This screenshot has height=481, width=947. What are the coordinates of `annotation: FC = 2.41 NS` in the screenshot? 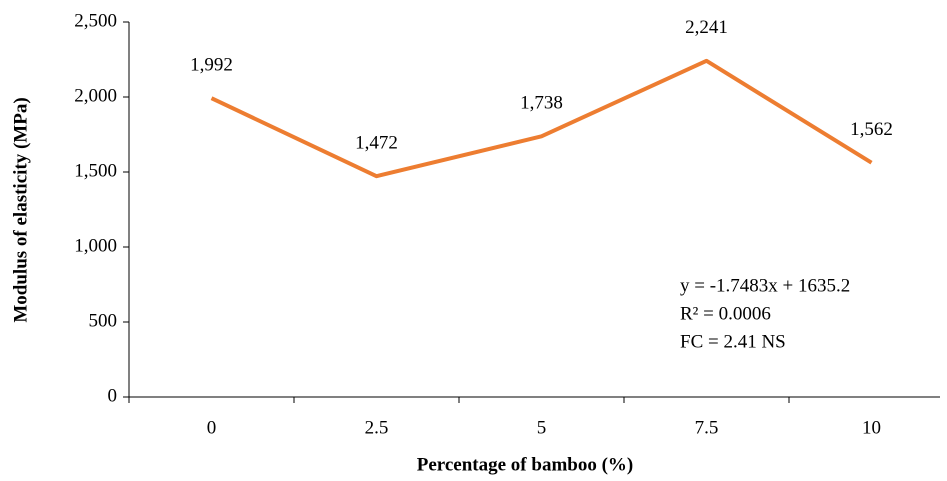 It's located at (733, 341).